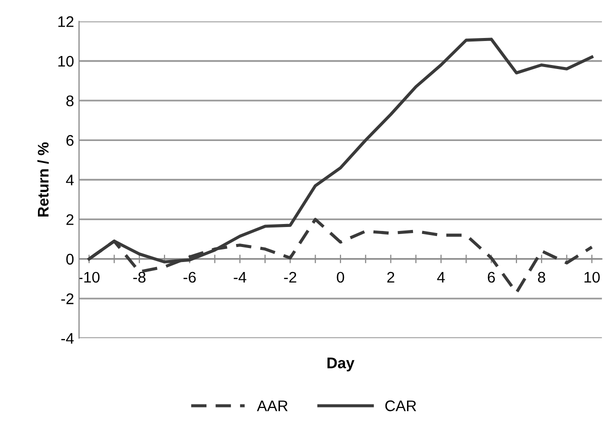 This screenshot has width=608, height=428. I want to click on x-tick-label: 2, so click(390, 277).